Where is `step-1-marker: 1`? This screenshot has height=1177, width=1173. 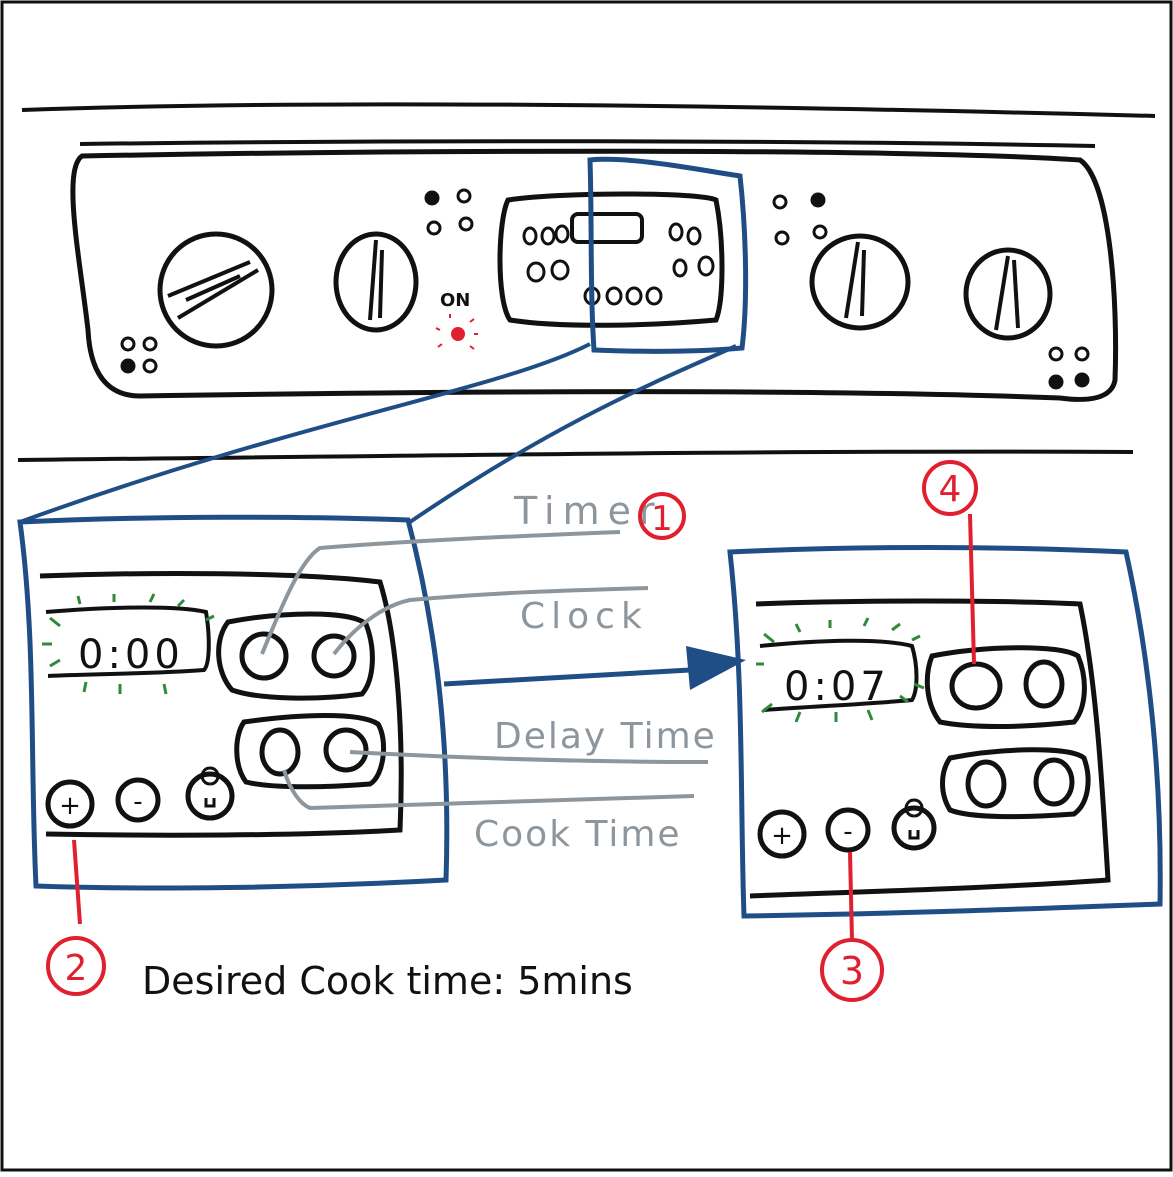
step-1-marker: 1 is located at coordinates (662, 516).